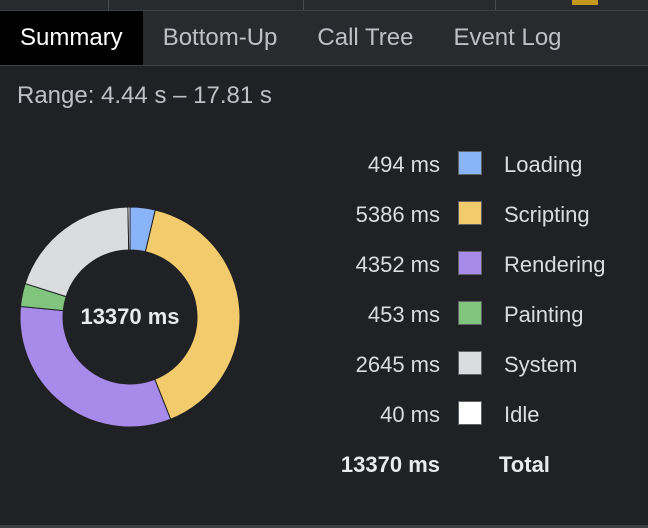 The image size is (648, 528). I want to click on idle-swatch, so click(470, 413).